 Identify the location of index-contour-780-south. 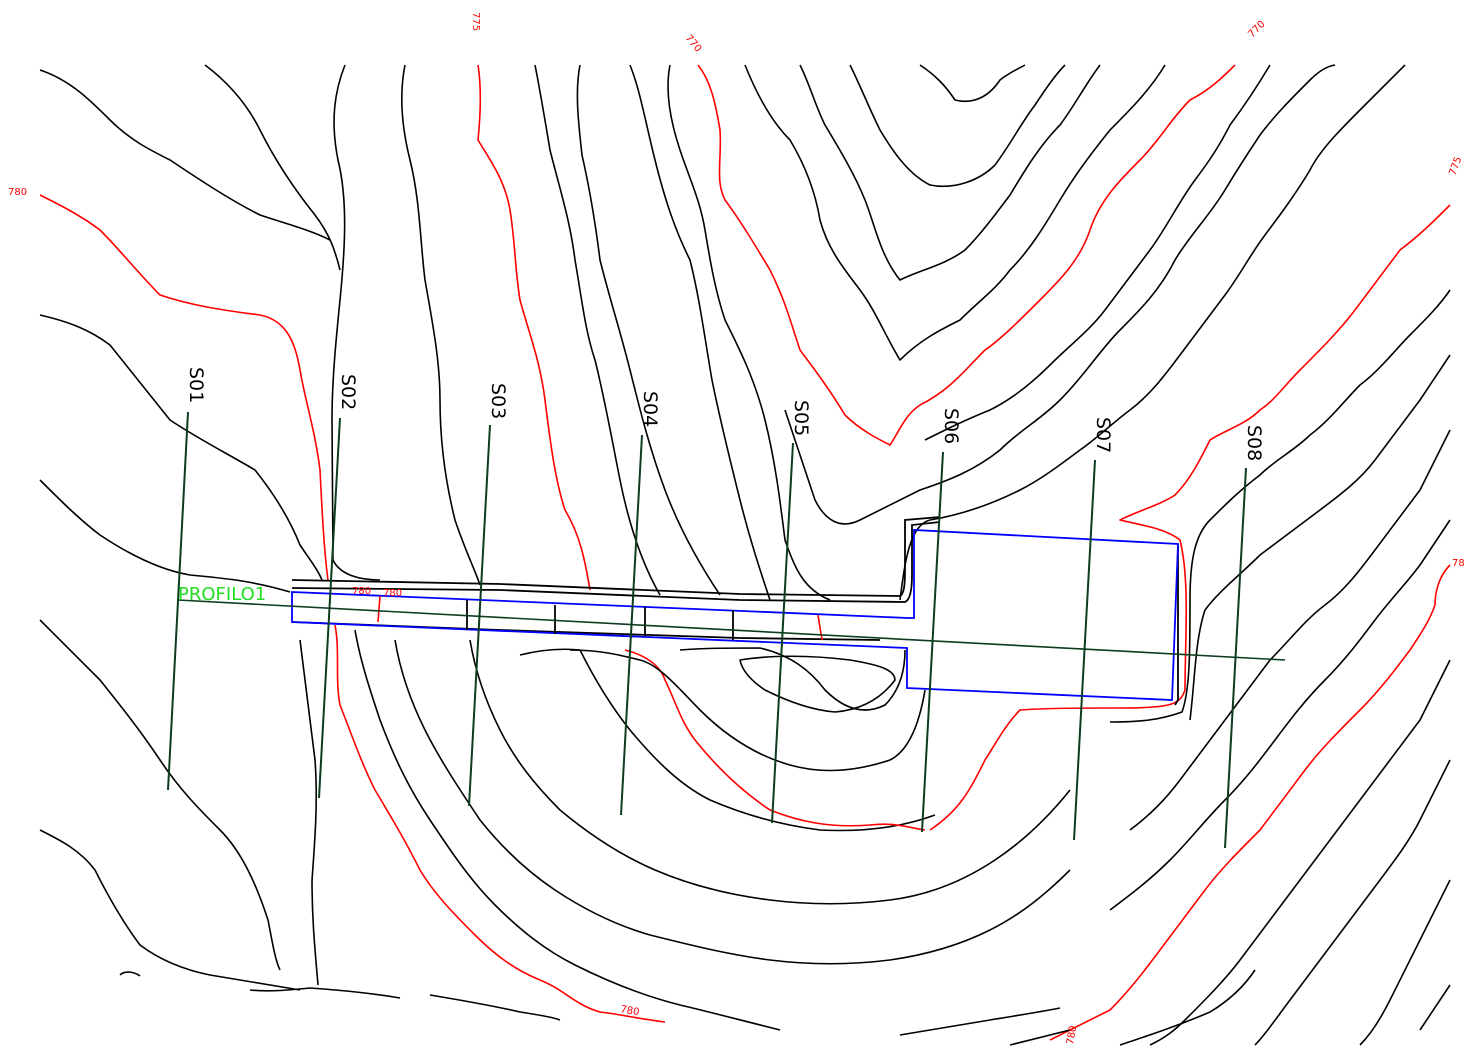
(500, 823).